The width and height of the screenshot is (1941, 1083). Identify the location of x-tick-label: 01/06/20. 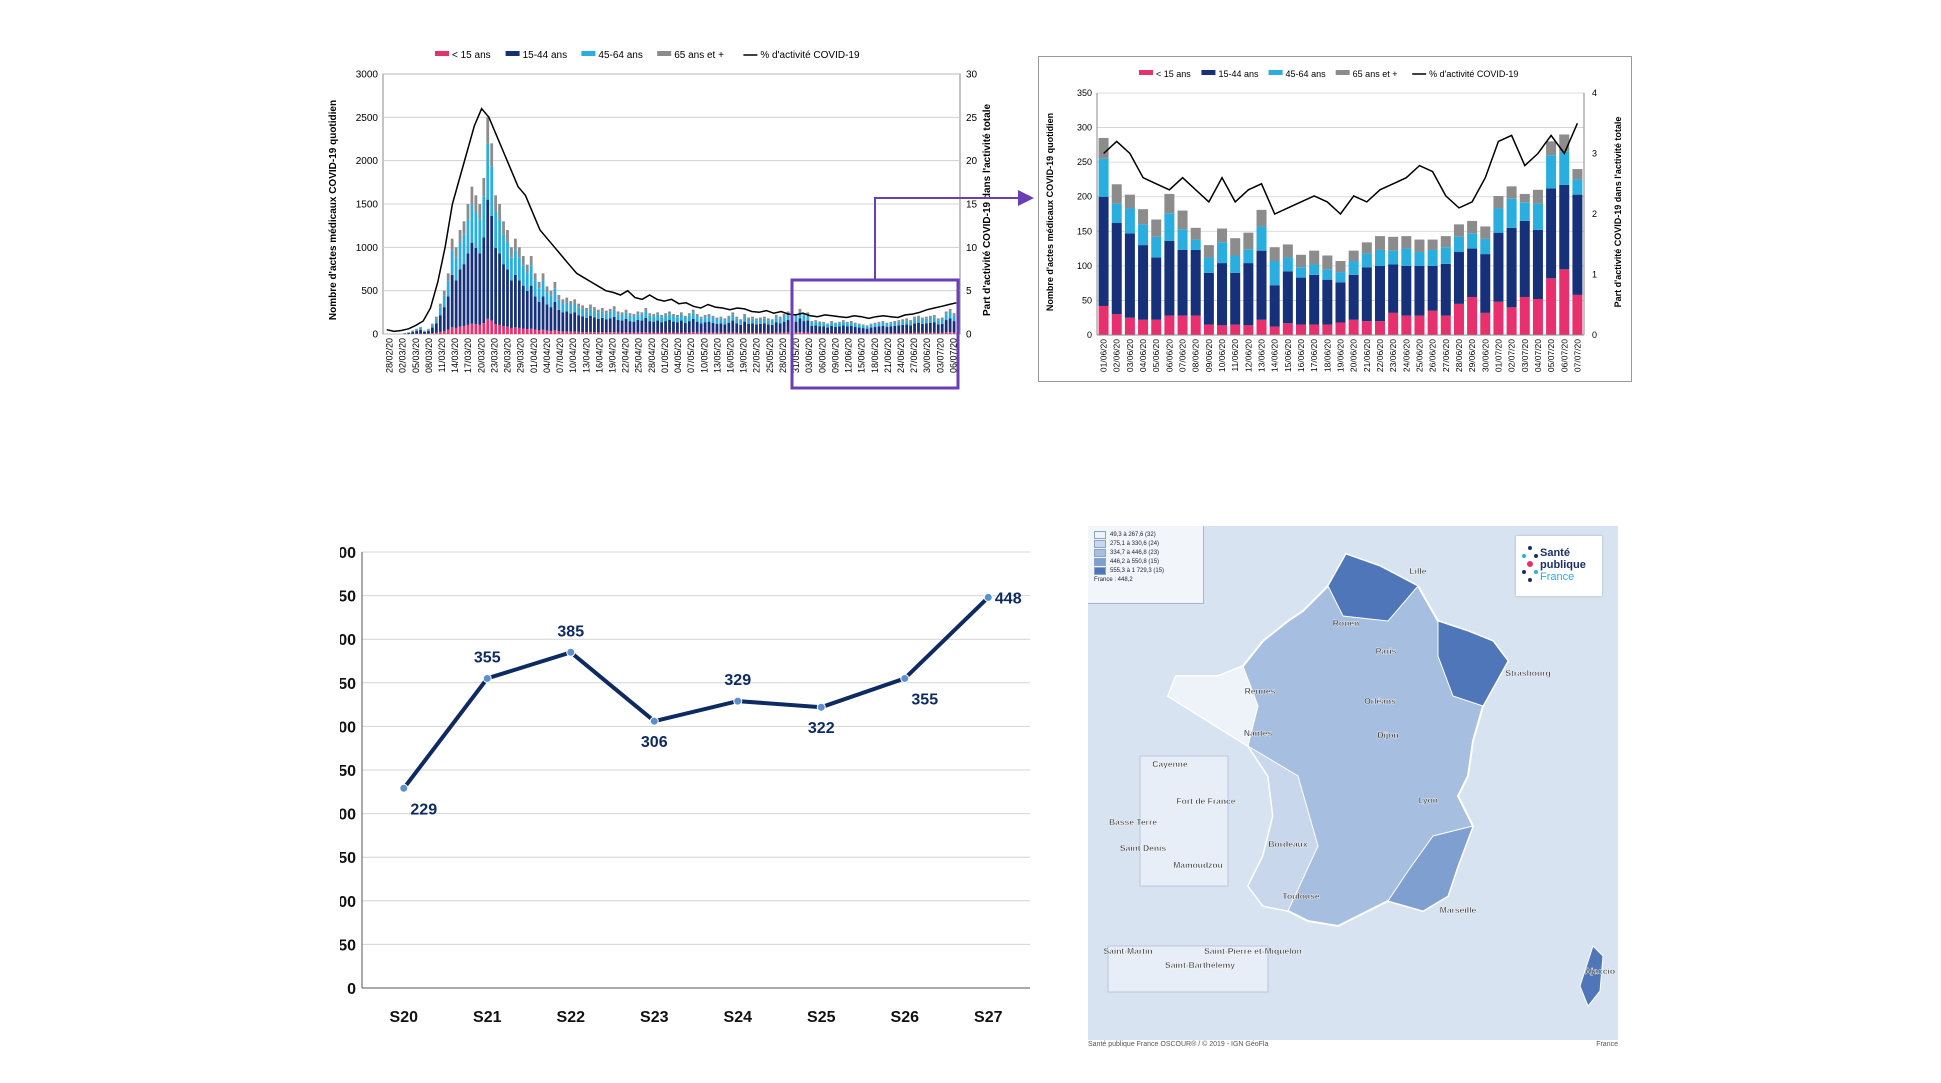
(1104, 355).